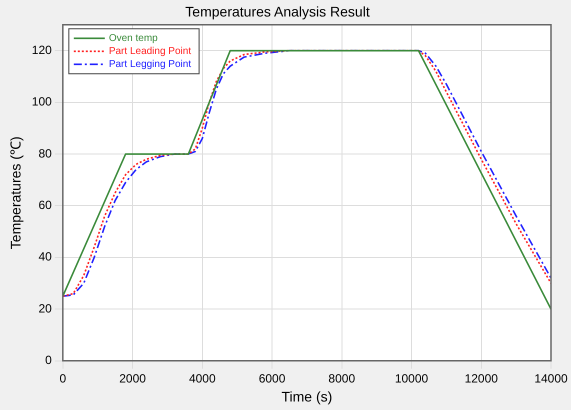  I want to click on x-tick-label: 12000, so click(481, 378).